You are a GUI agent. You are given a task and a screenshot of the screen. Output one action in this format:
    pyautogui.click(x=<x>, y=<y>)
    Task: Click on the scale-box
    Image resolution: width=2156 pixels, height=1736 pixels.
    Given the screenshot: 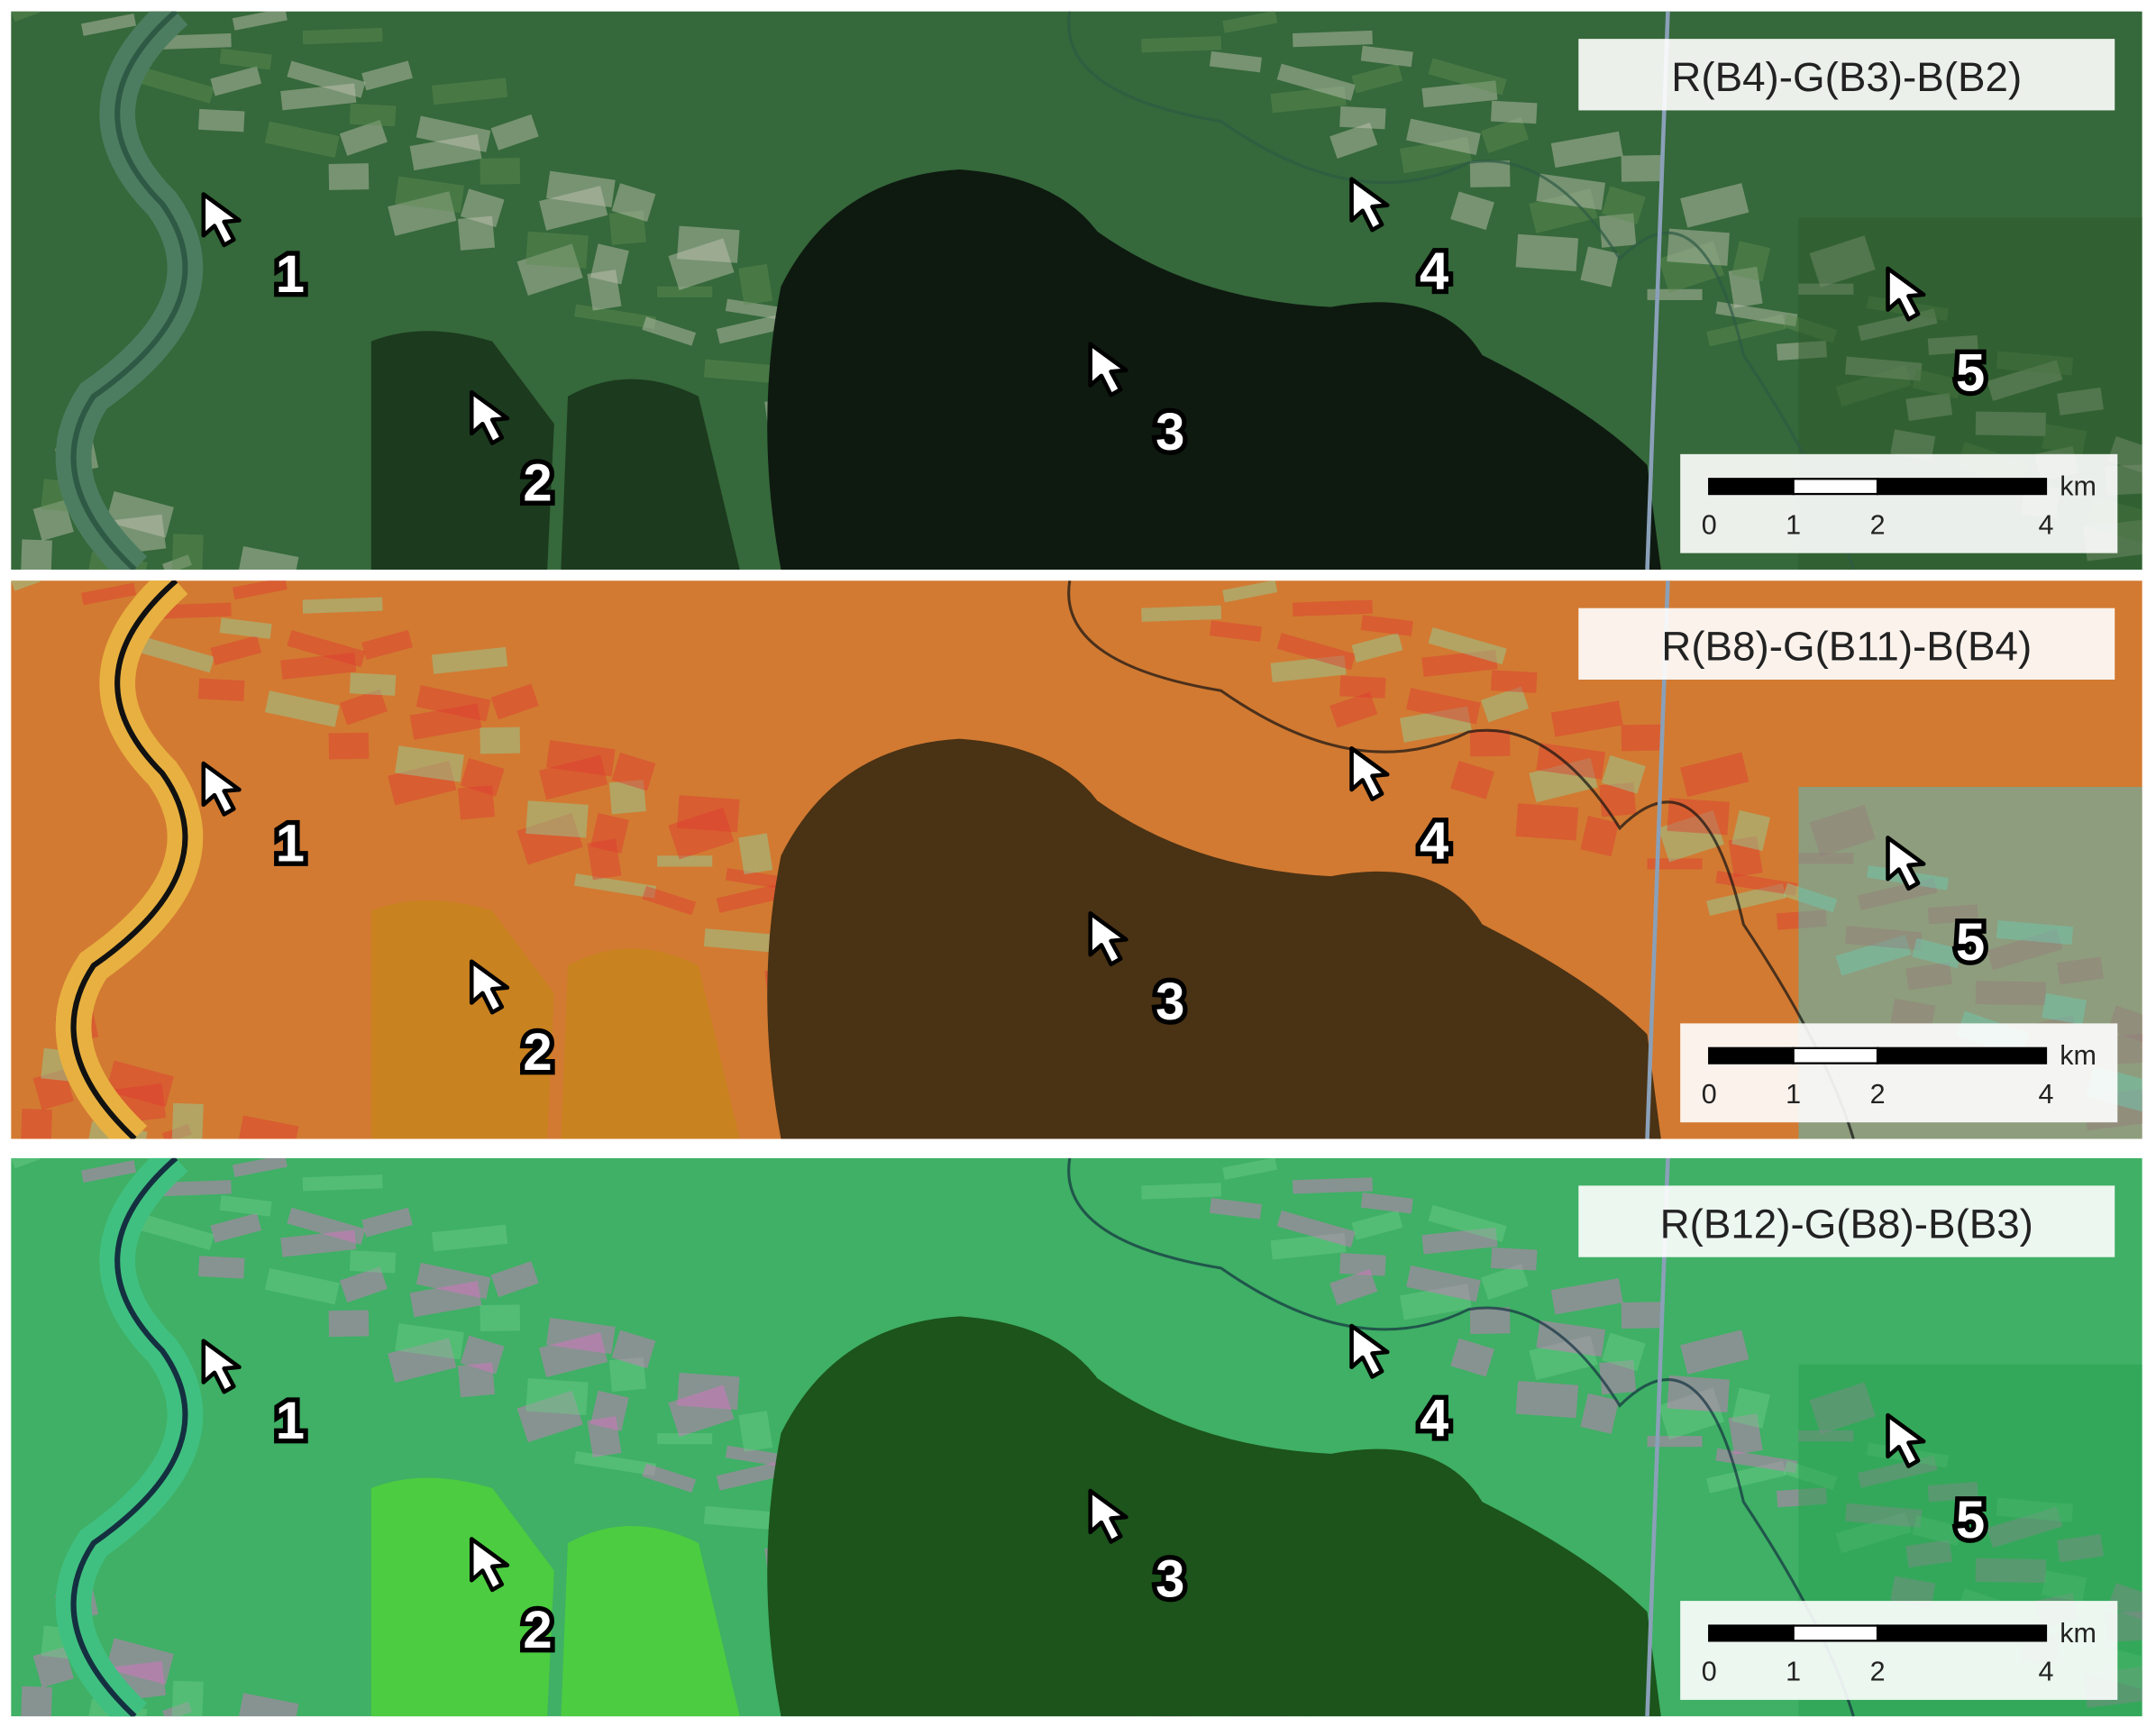 What is the action you would take?
    pyautogui.click(x=1899, y=503)
    